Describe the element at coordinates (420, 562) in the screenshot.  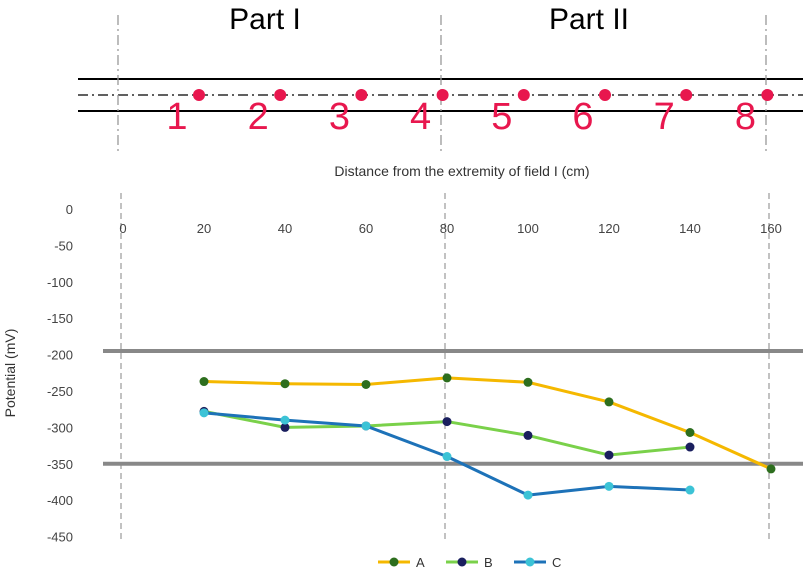
I see `legend-label: A` at that location.